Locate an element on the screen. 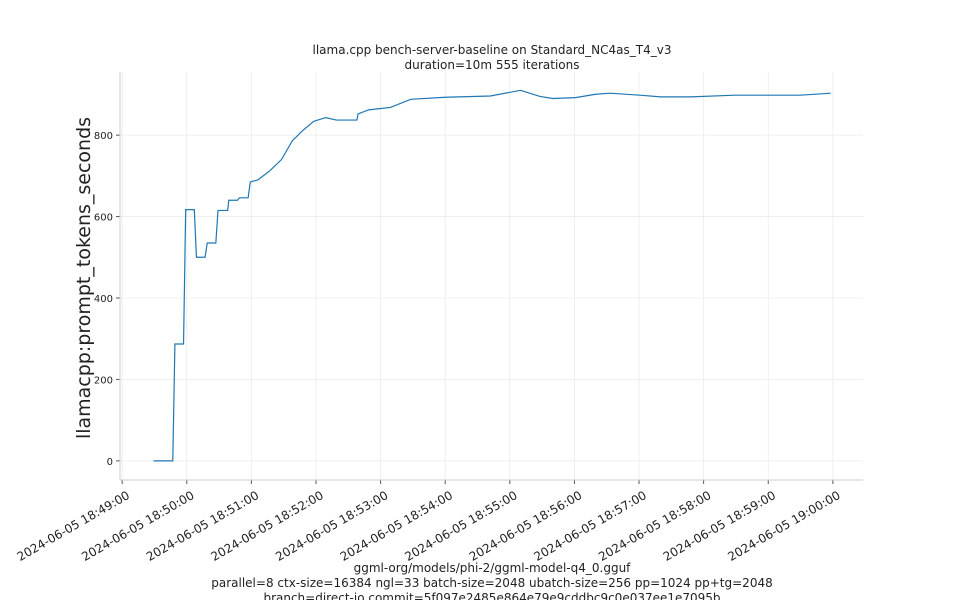  x-tick-label: 2024-06-05 18:58:00 is located at coordinates (654, 526).